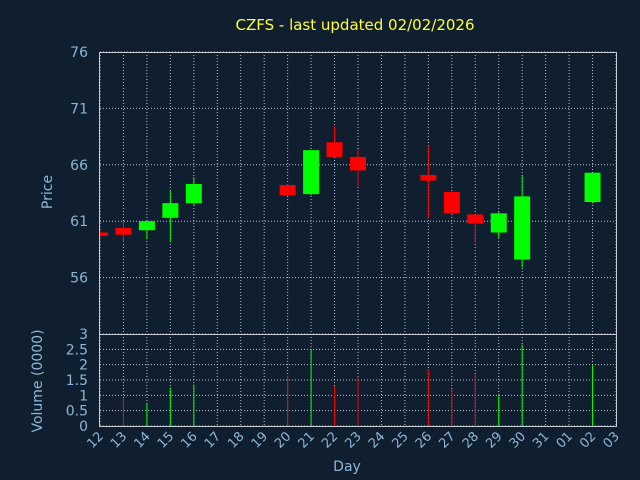 The image size is (640, 480). What do you see at coordinates (588, 440) in the screenshot?
I see `day-tick-label: 02` at bounding box center [588, 440].